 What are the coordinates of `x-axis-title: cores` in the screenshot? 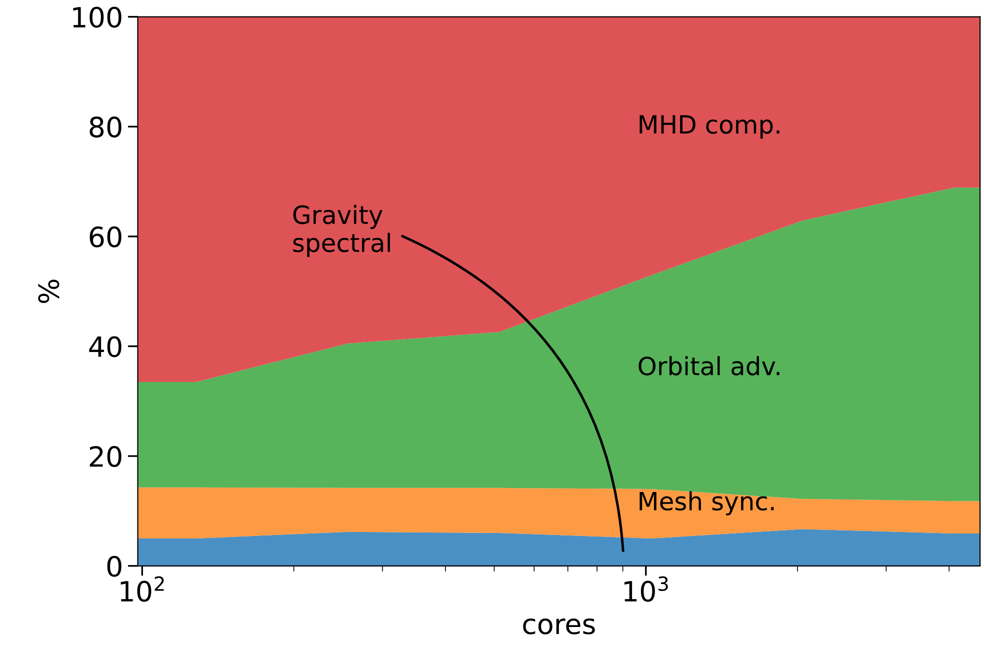 It's located at (559, 626).